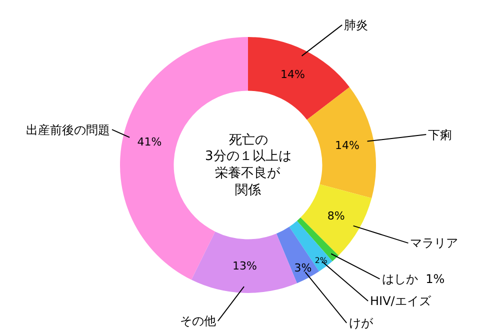 The width and height of the screenshot is (500, 332). What do you see at coordinates (303, 267) in the screenshot?
I see `data-label: 3%` at bounding box center [303, 267].